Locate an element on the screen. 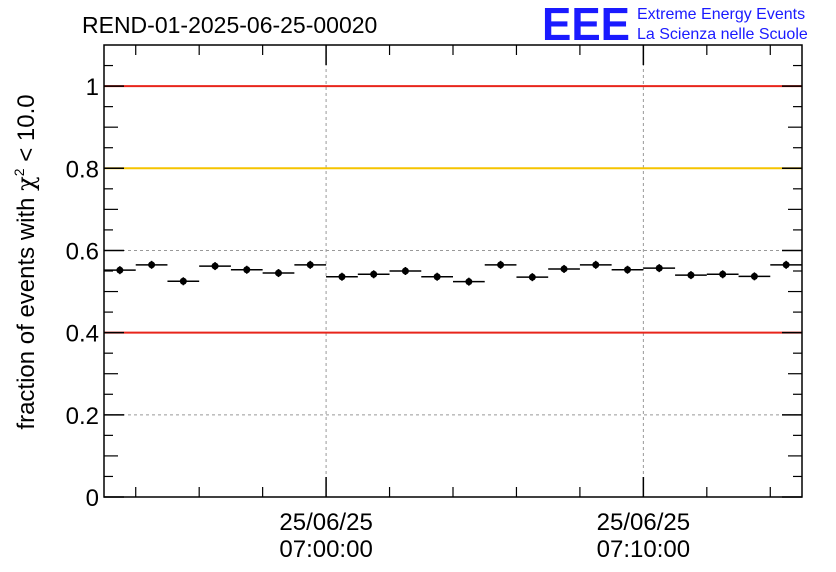 This screenshot has width=836, height=572. y-axis-title-chi: χ is located at coordinates (26, 183).